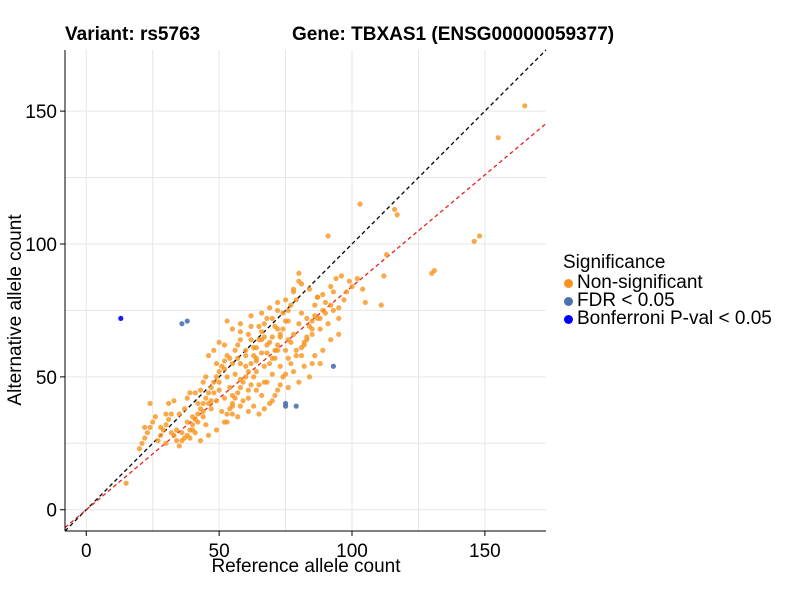 The width and height of the screenshot is (800, 600). What do you see at coordinates (667, 300) in the screenshot?
I see `legend-item-fdr: FDR < 0.05` at bounding box center [667, 300].